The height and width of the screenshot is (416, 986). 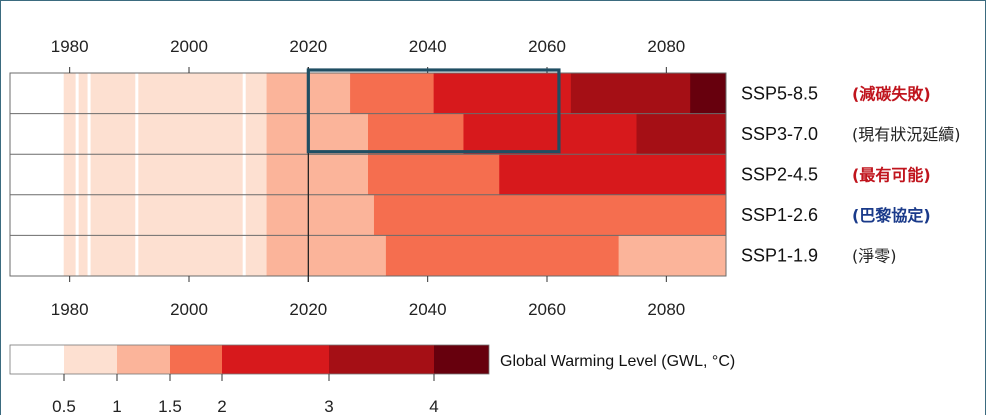 What do you see at coordinates (392, 93) in the screenshot?
I see `cell-ssp5-8.5-3` at bounding box center [392, 93].